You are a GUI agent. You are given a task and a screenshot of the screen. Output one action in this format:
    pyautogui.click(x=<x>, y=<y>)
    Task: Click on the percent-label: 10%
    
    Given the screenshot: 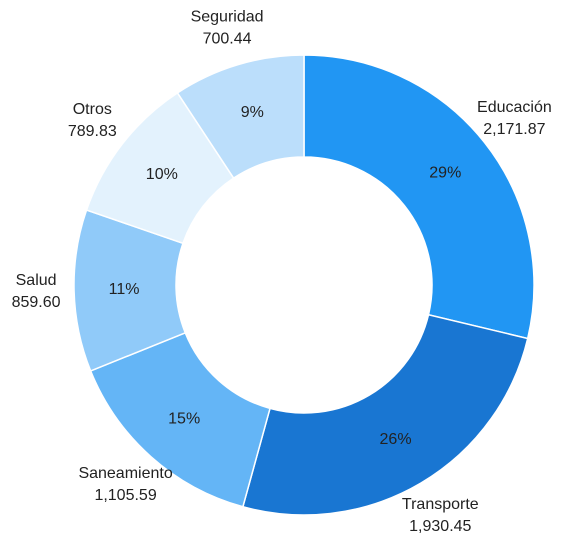 What is the action you would take?
    pyautogui.click(x=162, y=174)
    